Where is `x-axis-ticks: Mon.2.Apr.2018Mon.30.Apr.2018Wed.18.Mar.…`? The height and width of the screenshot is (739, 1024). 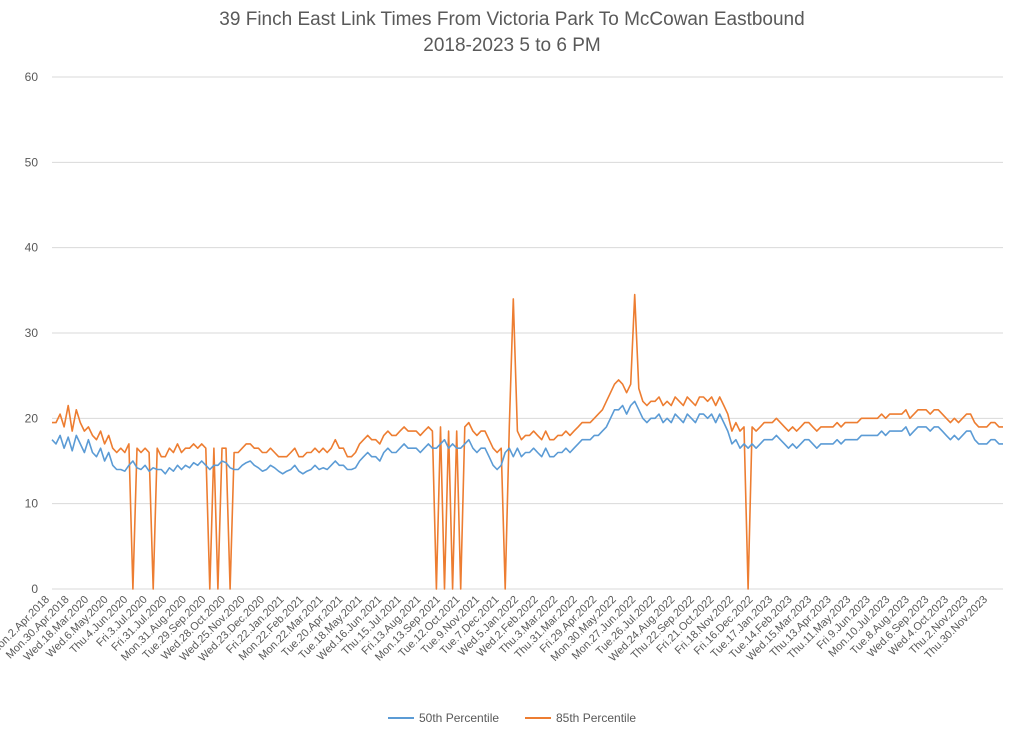
x-axis-ticks: Mon.2.Apr.2018Mon.30.Apr.2018Wed.18.Mar.… is located at coordinates (495, 629).